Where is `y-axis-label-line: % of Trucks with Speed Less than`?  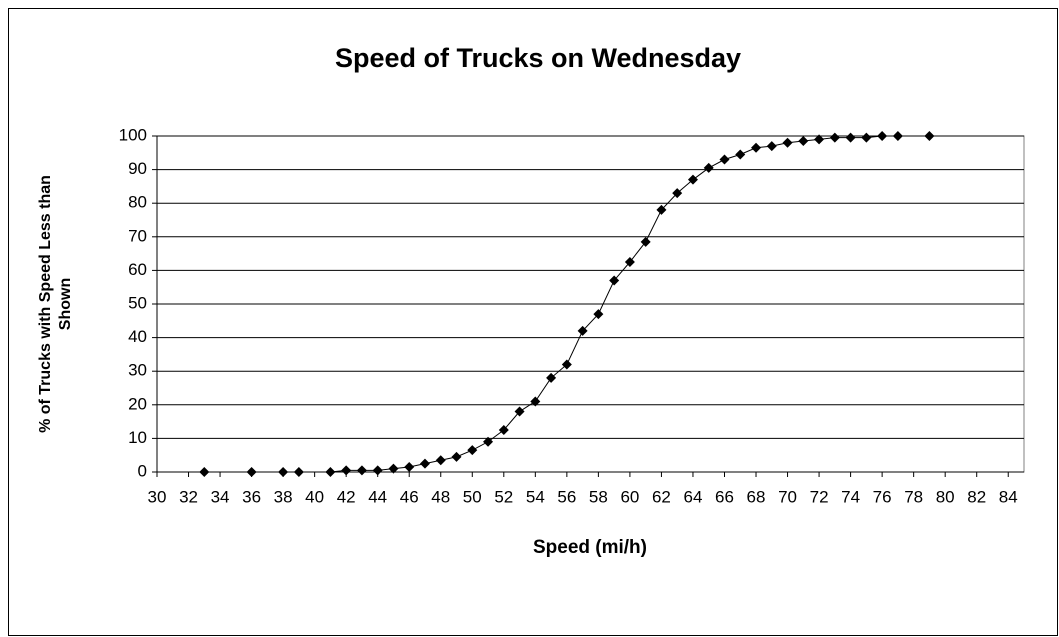
y-axis-label-line: % of Trucks with Speed Less than is located at coordinates (45, 304).